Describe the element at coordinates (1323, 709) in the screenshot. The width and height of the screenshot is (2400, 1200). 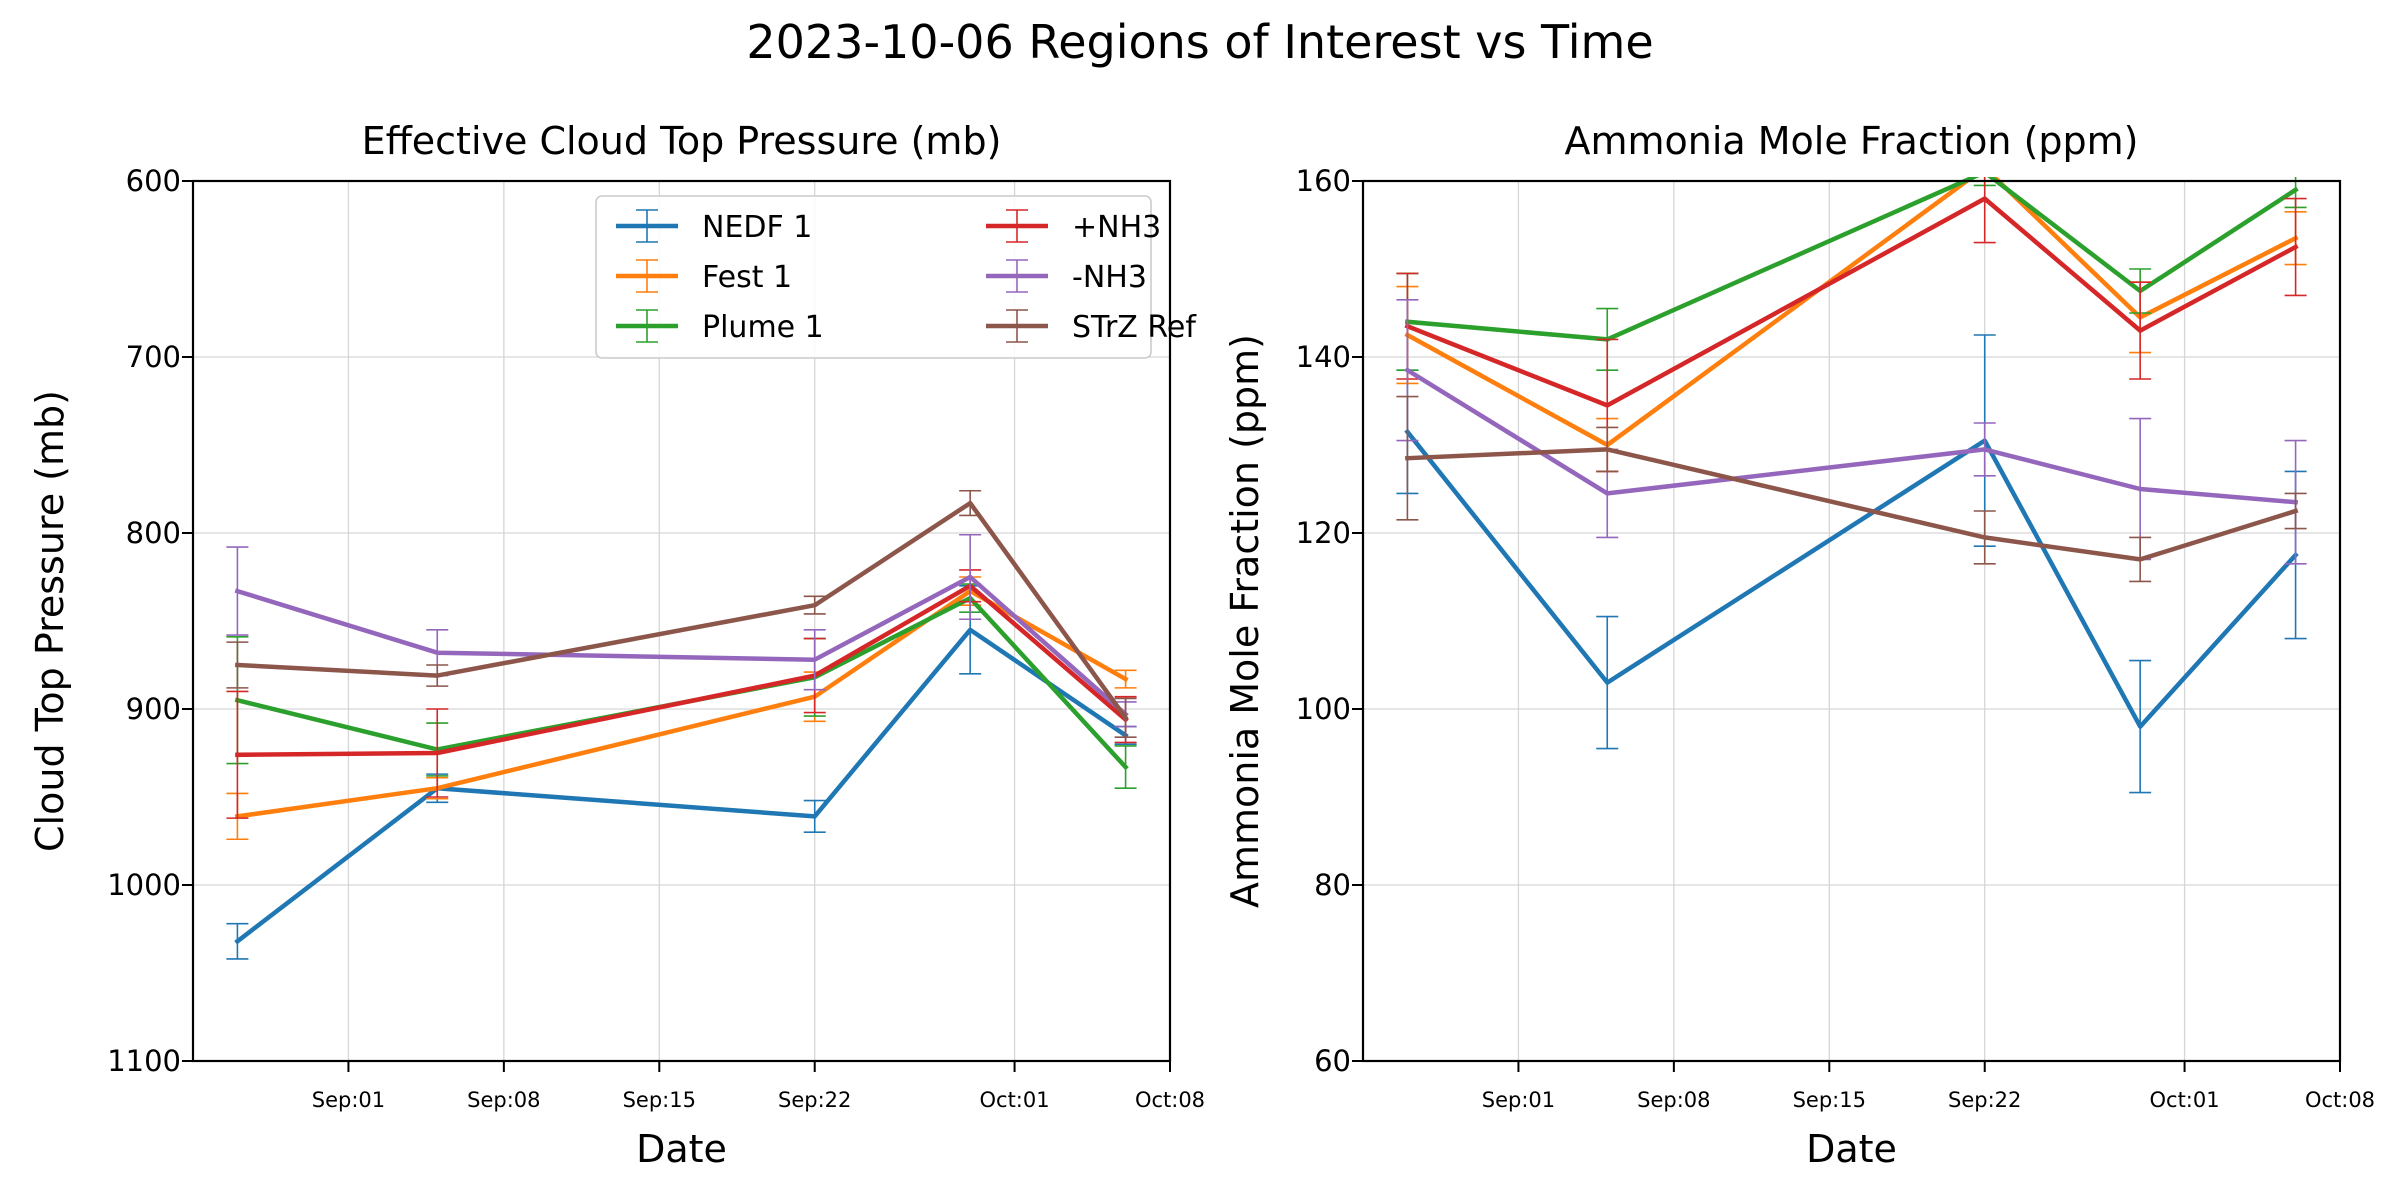
I see `y-tick-label: 100` at that location.